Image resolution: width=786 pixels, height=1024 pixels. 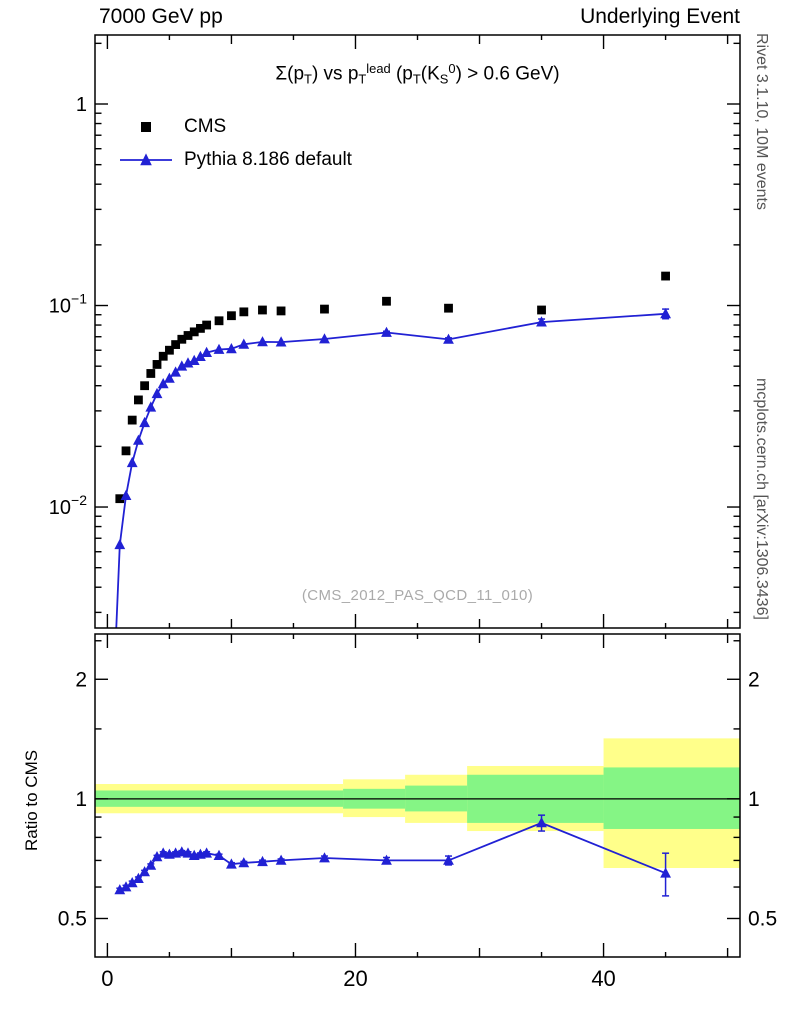 I want to click on analysis-id-watermark: (CMS_2012_PAS_QCD_11_010), so click(x=417, y=595).